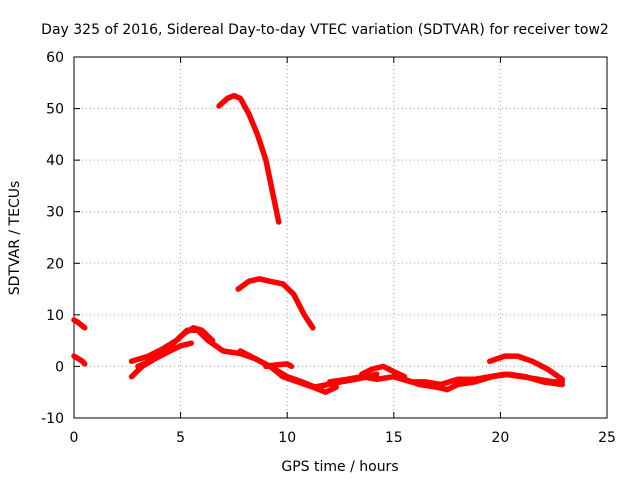 The width and height of the screenshot is (640, 480). Describe the element at coordinates (55, 213) in the screenshot. I see `y-tick-label: 30` at that location.